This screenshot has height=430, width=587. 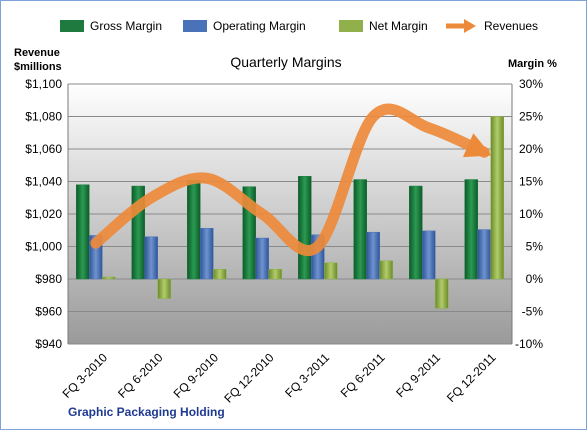 What do you see at coordinates (477, 145) in the screenshot?
I see `revenue-arrowhead` at bounding box center [477, 145].